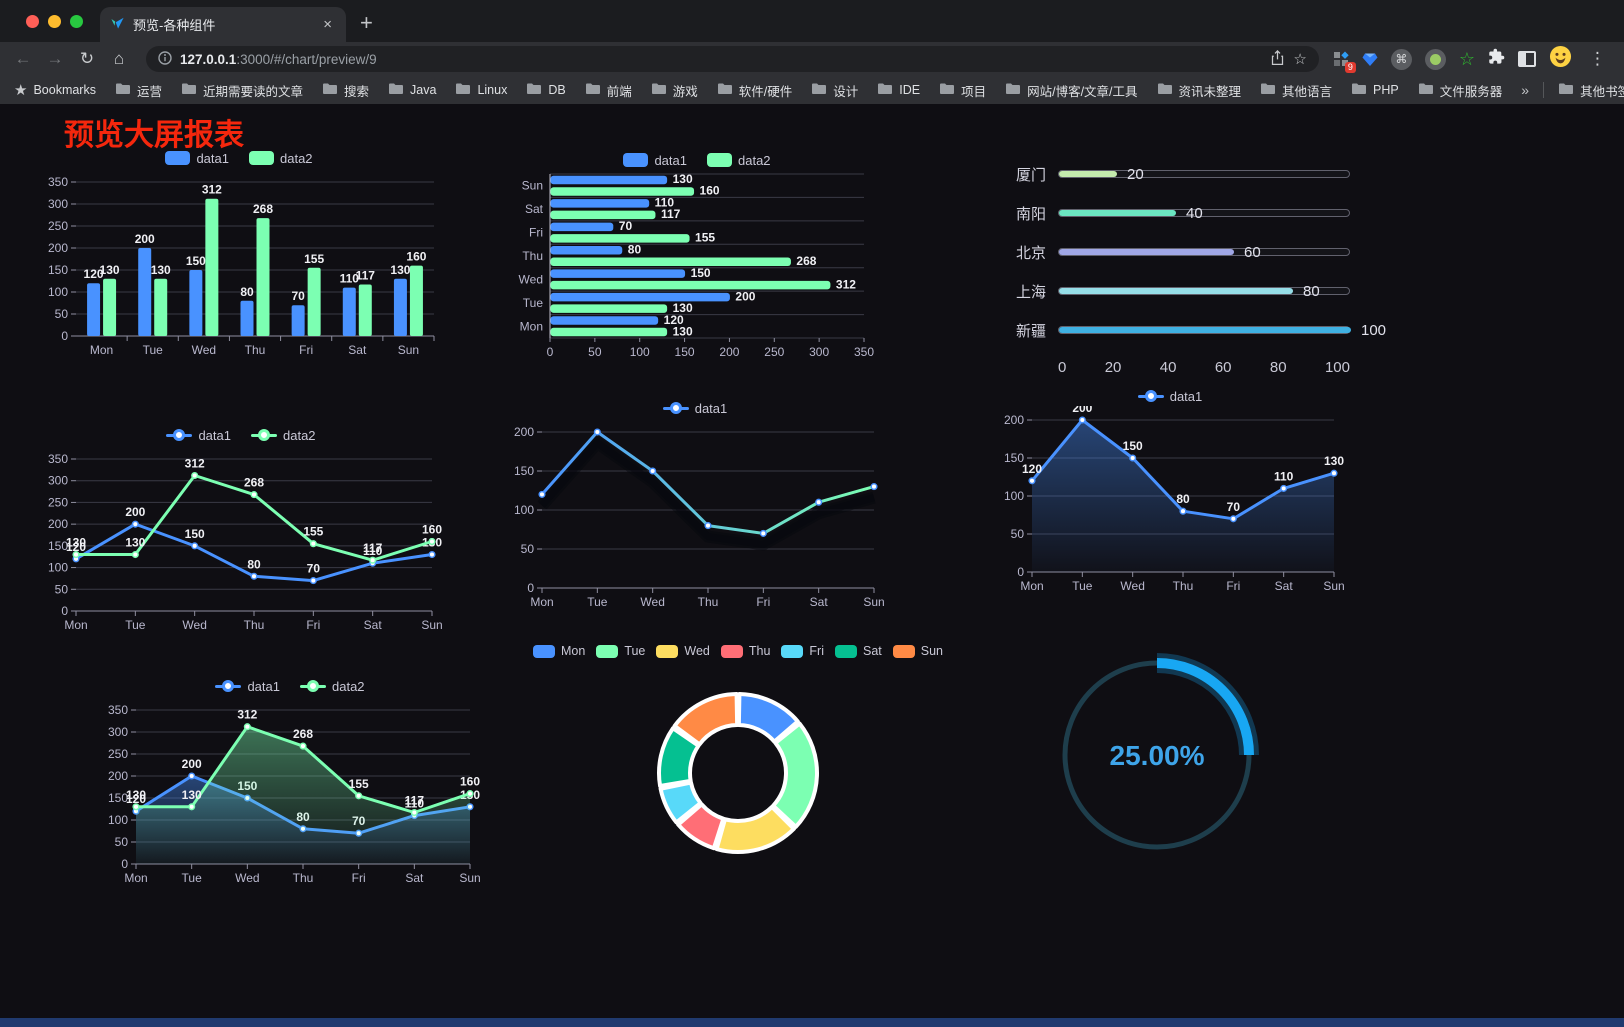 Image resolution: width=1624 pixels, height=1027 pixels. Describe the element at coordinates (55, 58) in the screenshot. I see `forward-button: →` at that location.